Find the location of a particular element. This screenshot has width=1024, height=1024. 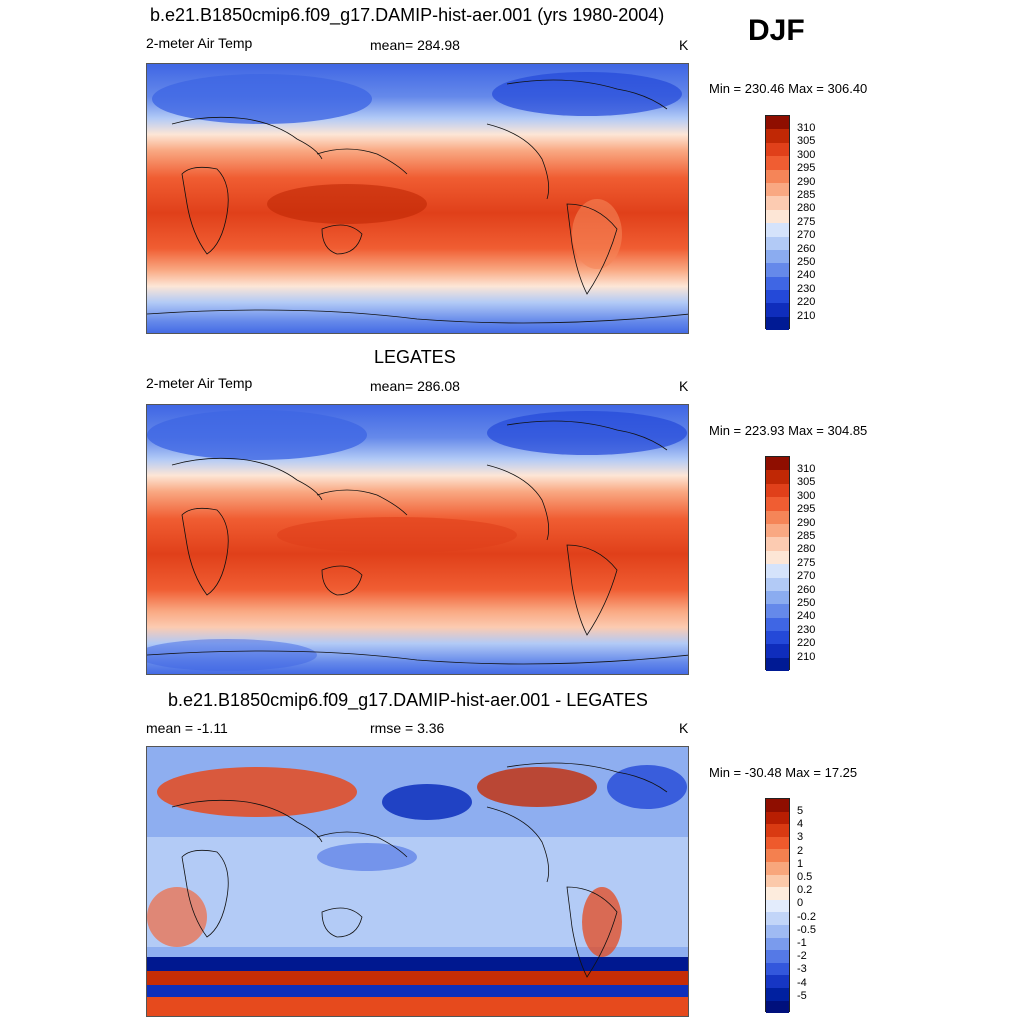

panel3-map is located at coordinates (417, 881).